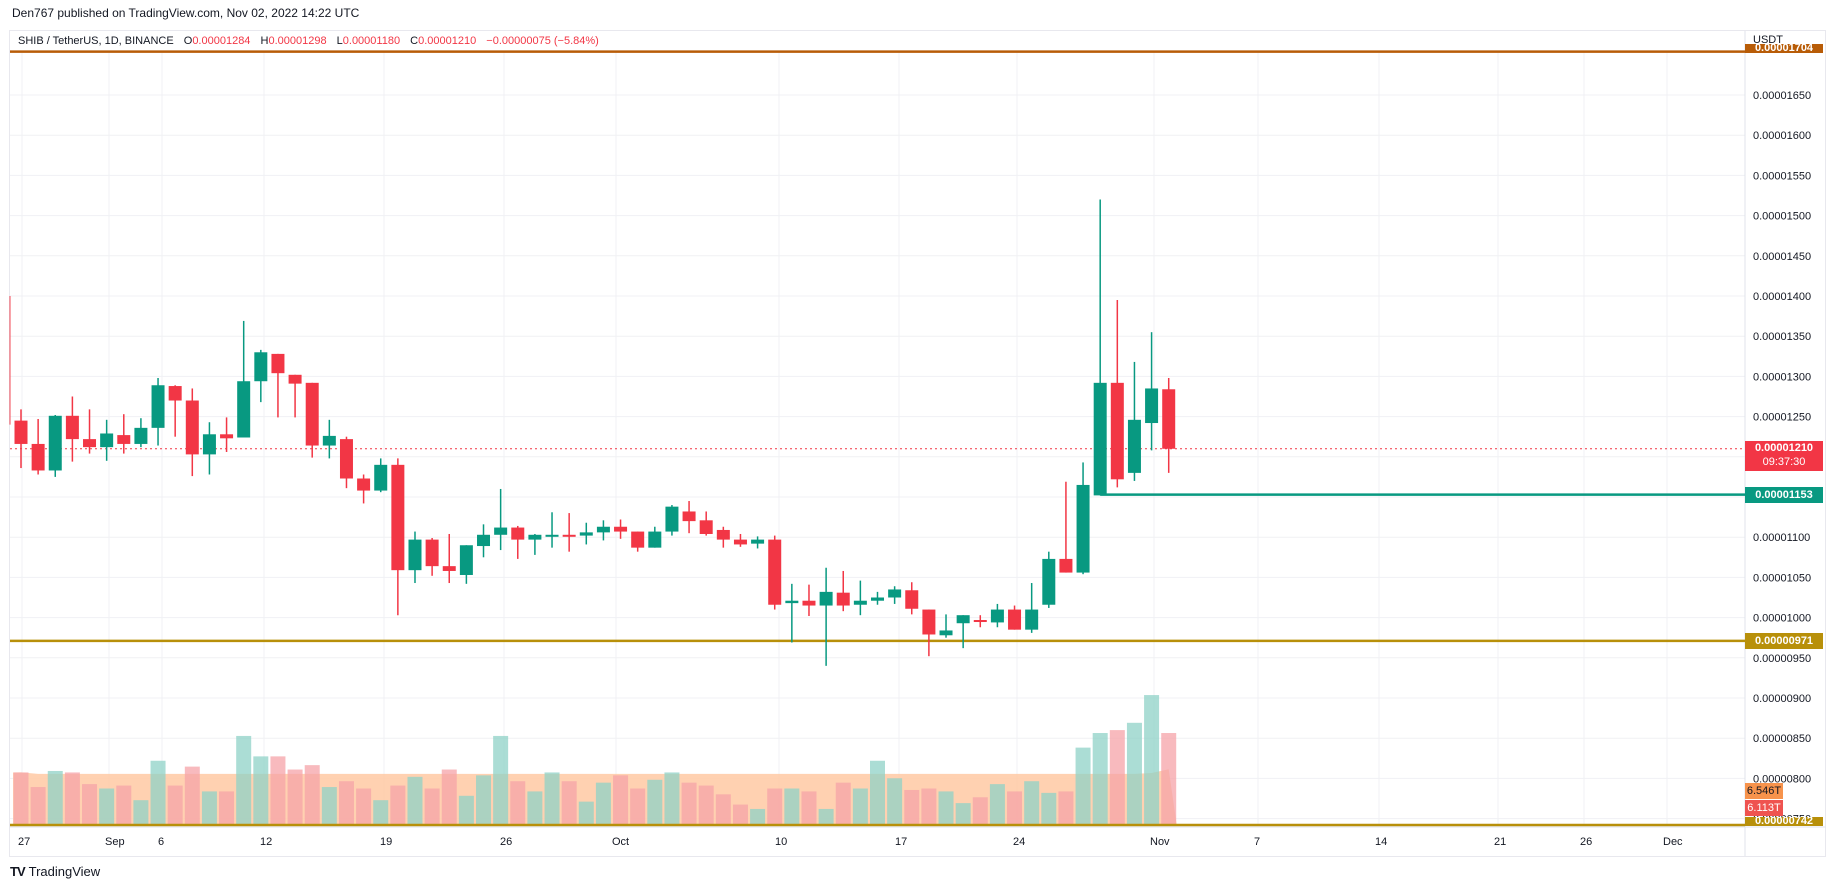  I want to click on brand-name: TradingView, so click(64, 871).